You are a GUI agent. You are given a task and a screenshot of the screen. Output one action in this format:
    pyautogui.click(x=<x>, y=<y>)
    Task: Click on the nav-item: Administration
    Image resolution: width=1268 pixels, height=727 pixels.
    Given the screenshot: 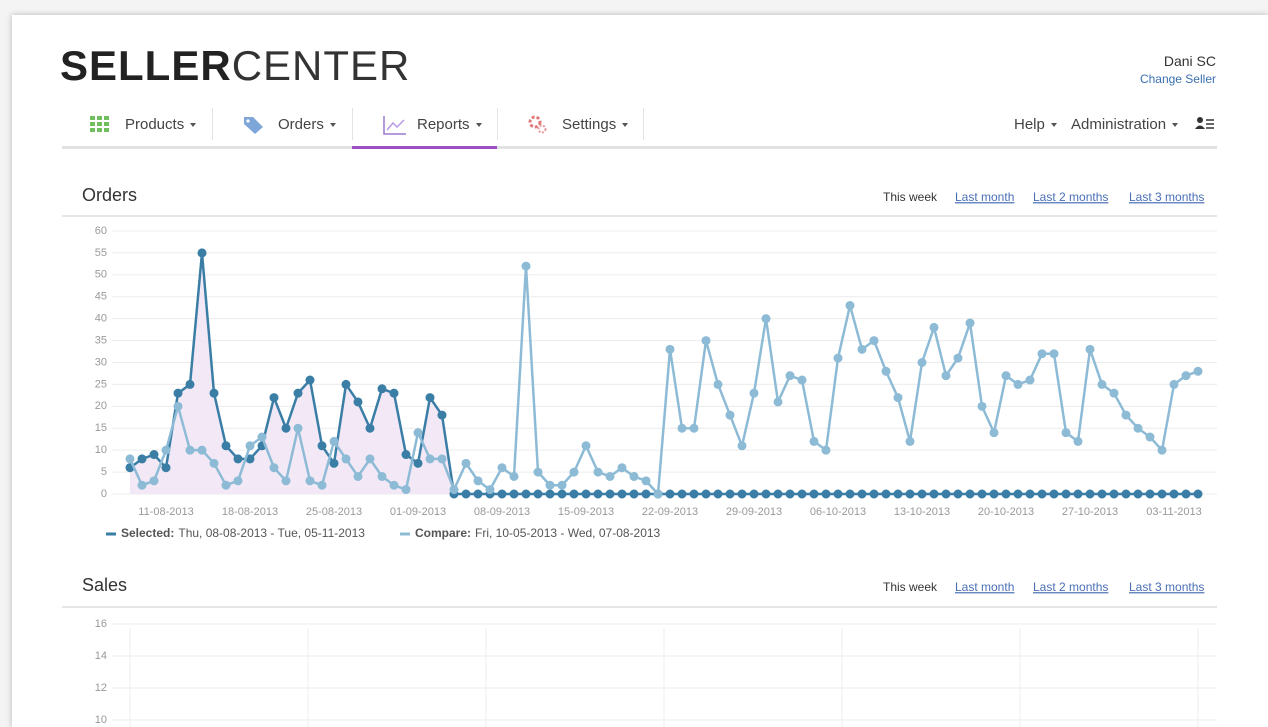 What is the action you would take?
    pyautogui.click(x=1125, y=124)
    